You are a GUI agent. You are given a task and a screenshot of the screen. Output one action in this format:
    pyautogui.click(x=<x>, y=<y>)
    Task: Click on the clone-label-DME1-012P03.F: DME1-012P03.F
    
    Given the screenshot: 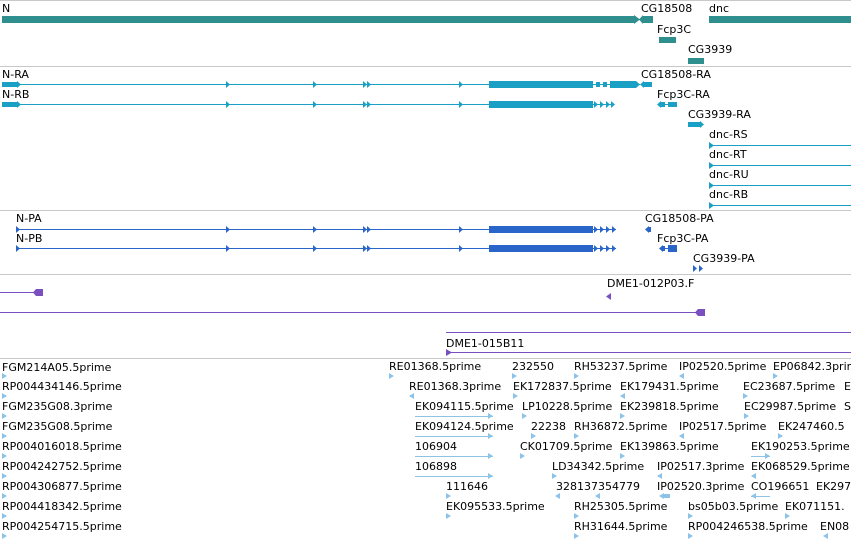 What is the action you would take?
    pyautogui.click(x=650, y=283)
    